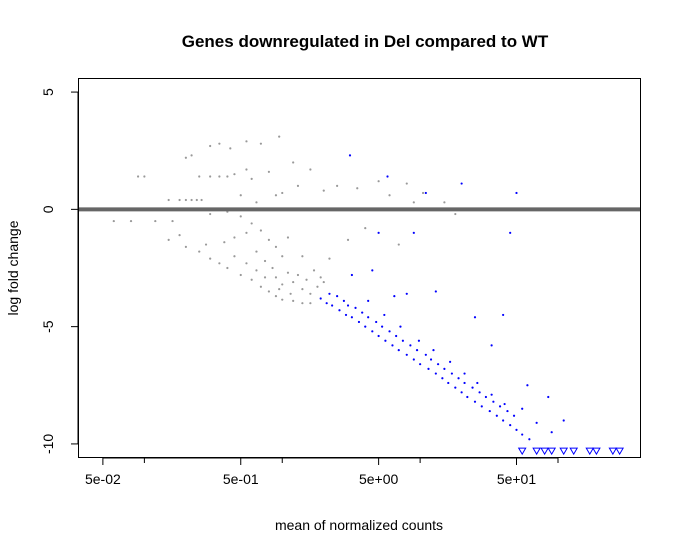 Image resolution: width=681 pixels, height=555 pixels. Describe the element at coordinates (48, 444) in the screenshot. I see `y-tick-label: -10` at that location.